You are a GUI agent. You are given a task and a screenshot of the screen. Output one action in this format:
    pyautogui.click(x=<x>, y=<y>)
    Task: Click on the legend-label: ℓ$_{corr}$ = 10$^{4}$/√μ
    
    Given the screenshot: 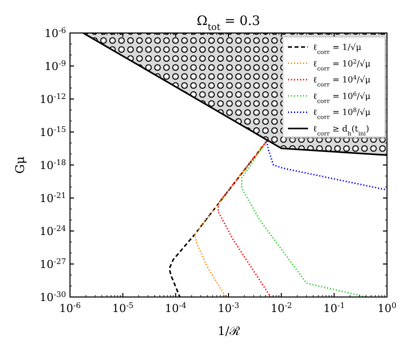 What is the action you would take?
    pyautogui.click(x=342, y=81)
    